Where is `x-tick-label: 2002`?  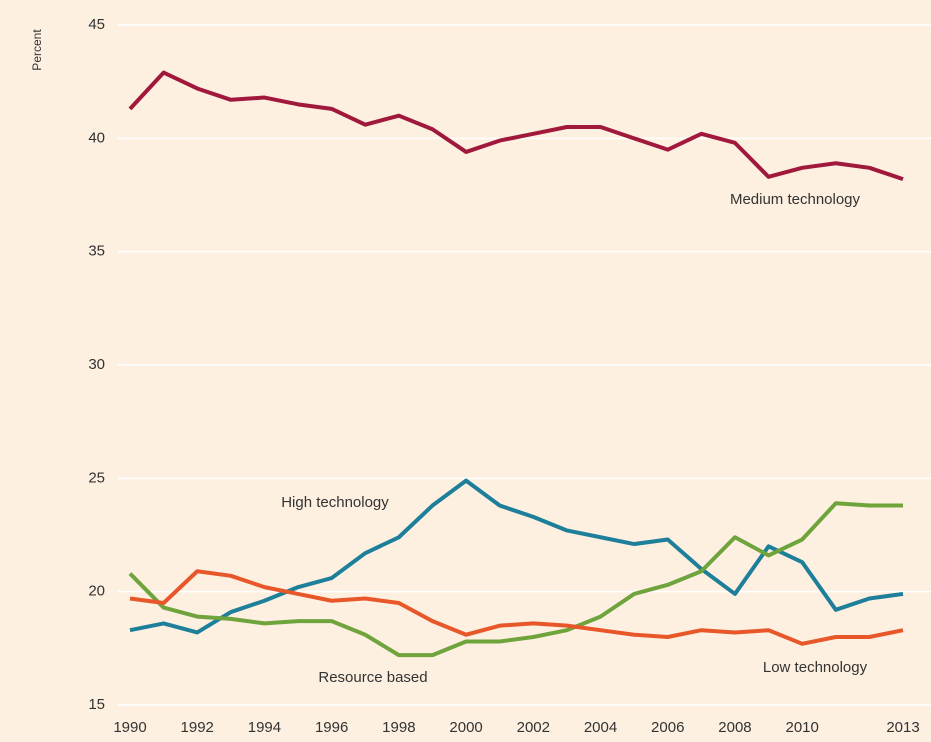
x-tick-label: 2002 is located at coordinates (533, 727).